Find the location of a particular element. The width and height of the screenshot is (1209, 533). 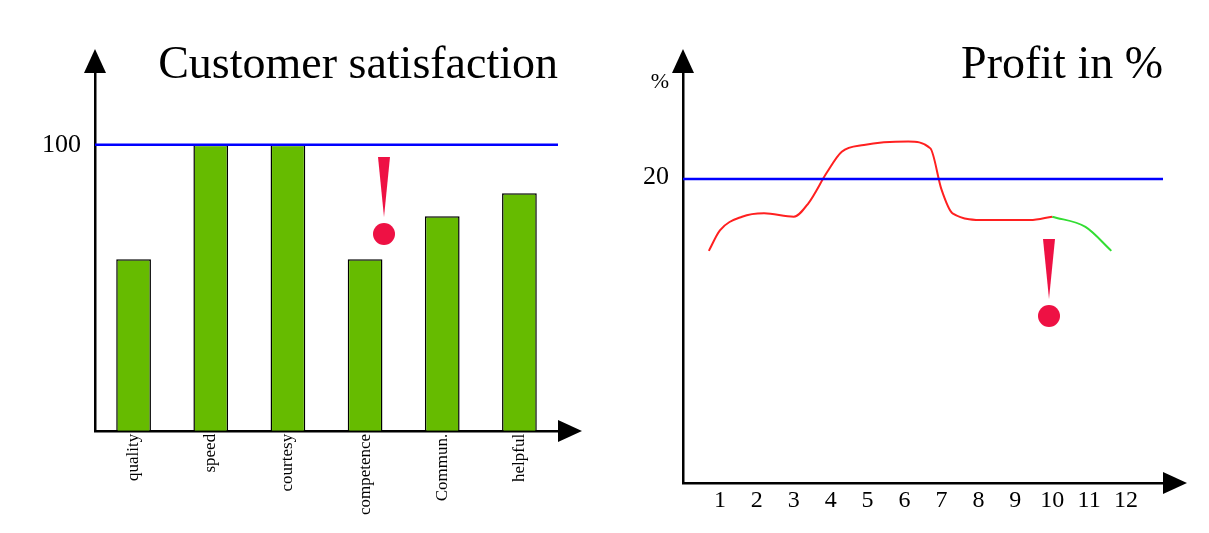

x-tick-label: 6 is located at coordinates (904, 498).